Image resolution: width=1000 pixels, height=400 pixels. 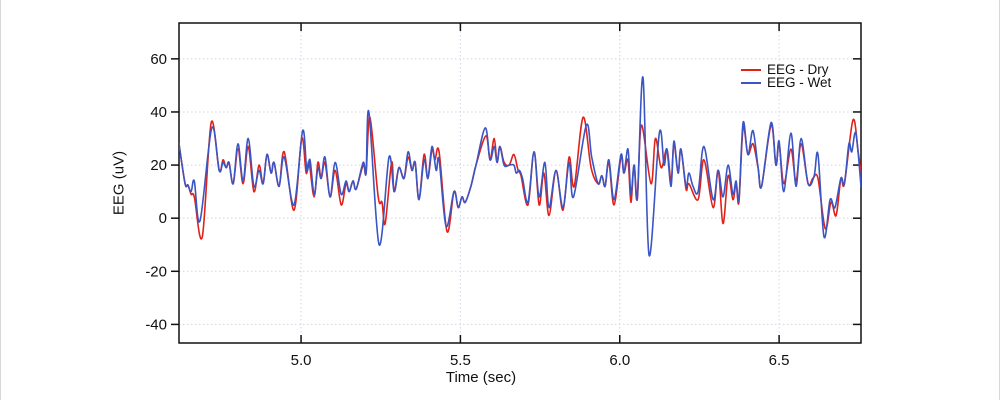 I want to click on y-tick-label: 0, so click(x=163, y=218).